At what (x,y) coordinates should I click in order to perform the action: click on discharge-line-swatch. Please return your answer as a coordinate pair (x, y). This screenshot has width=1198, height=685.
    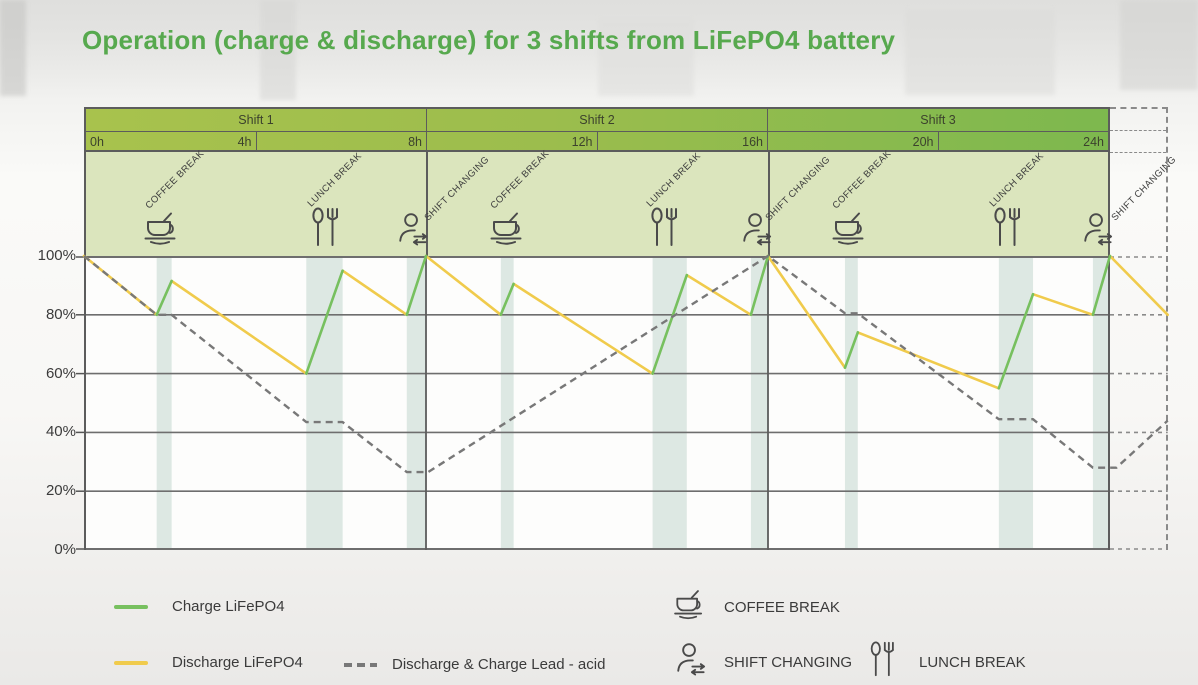
    Looking at the image, I should click on (131, 663).